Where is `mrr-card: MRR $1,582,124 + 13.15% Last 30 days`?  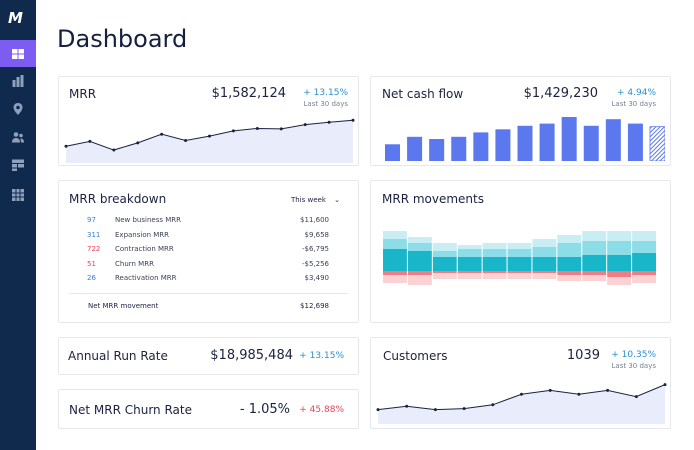
mrr-card: MRR $1,582,124 + 13.15% Last 30 days is located at coordinates (208, 121).